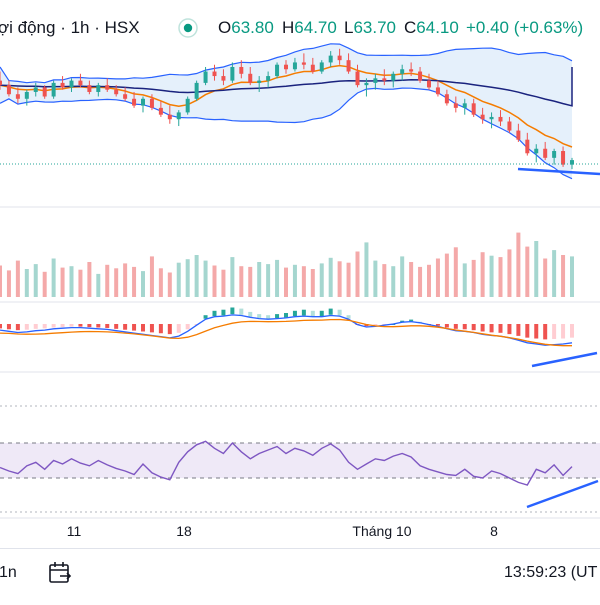 The height and width of the screenshot is (605, 600). What do you see at coordinates (286, 133) in the screenshot?
I see `bollinger-lower-line` at bounding box center [286, 133].